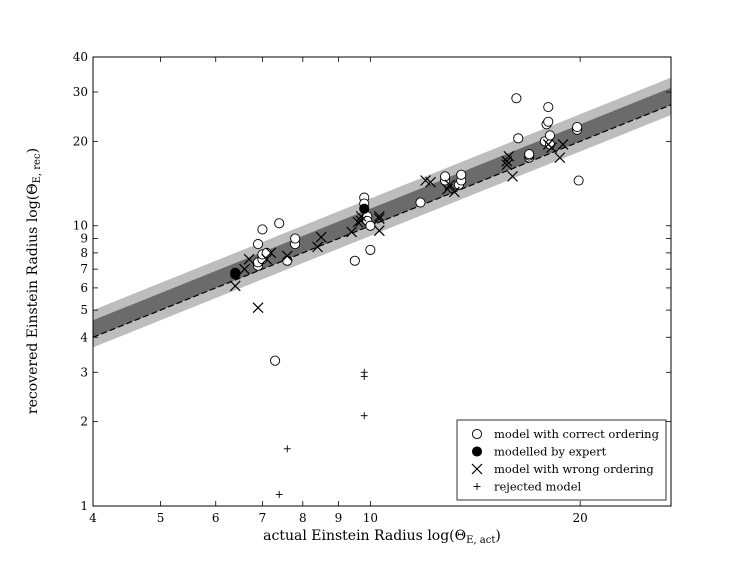 The width and height of the screenshot is (747, 561). Describe the element at coordinates (303, 518) in the screenshot. I see `x-tick-label: 8` at that location.